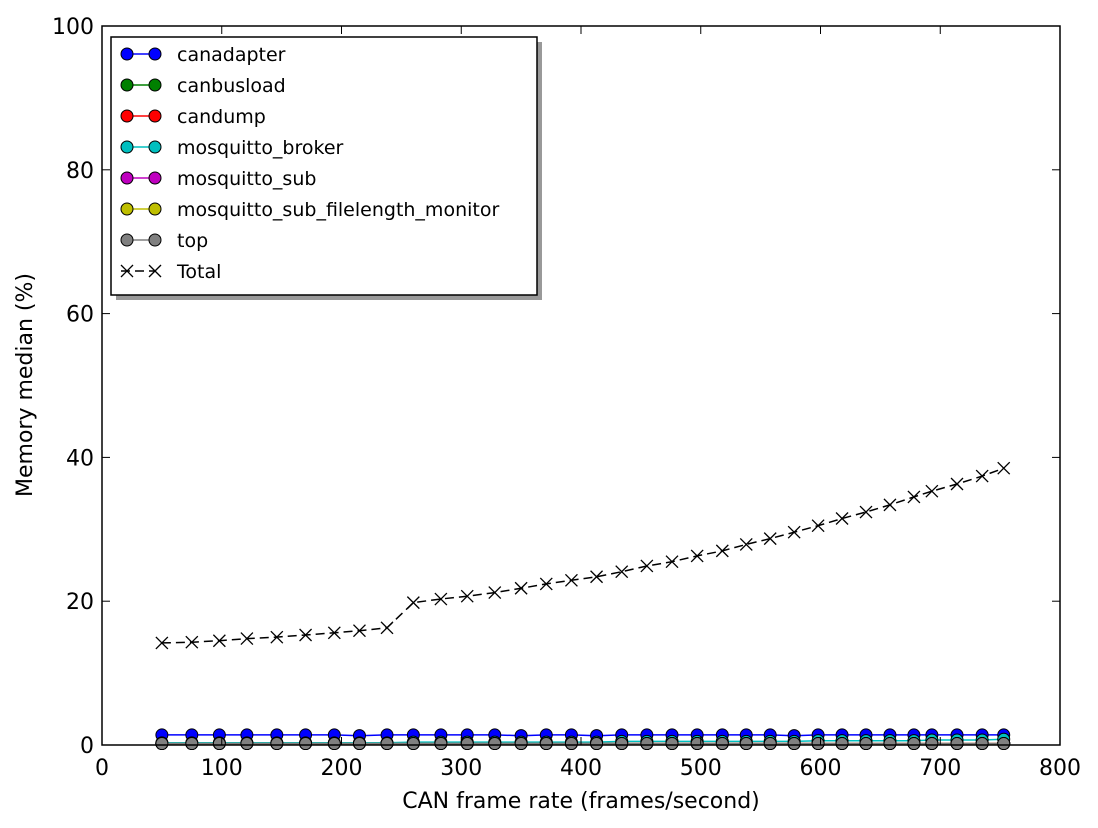  I want to click on y-tick-label: 60, so click(80, 315).